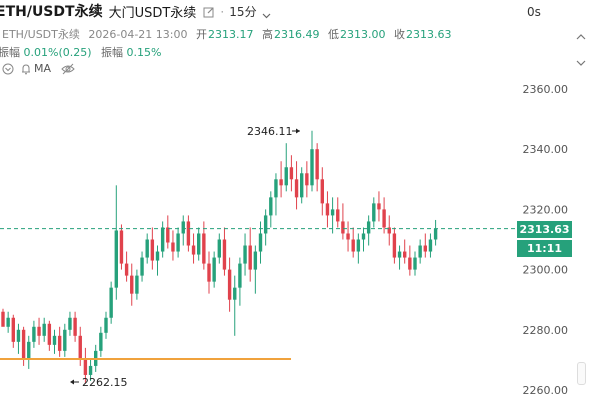 The width and height of the screenshot is (589, 417). I want to click on change-legend: 振幅 0.01%(0.25) 振幅 0.15%, so click(83, 52).